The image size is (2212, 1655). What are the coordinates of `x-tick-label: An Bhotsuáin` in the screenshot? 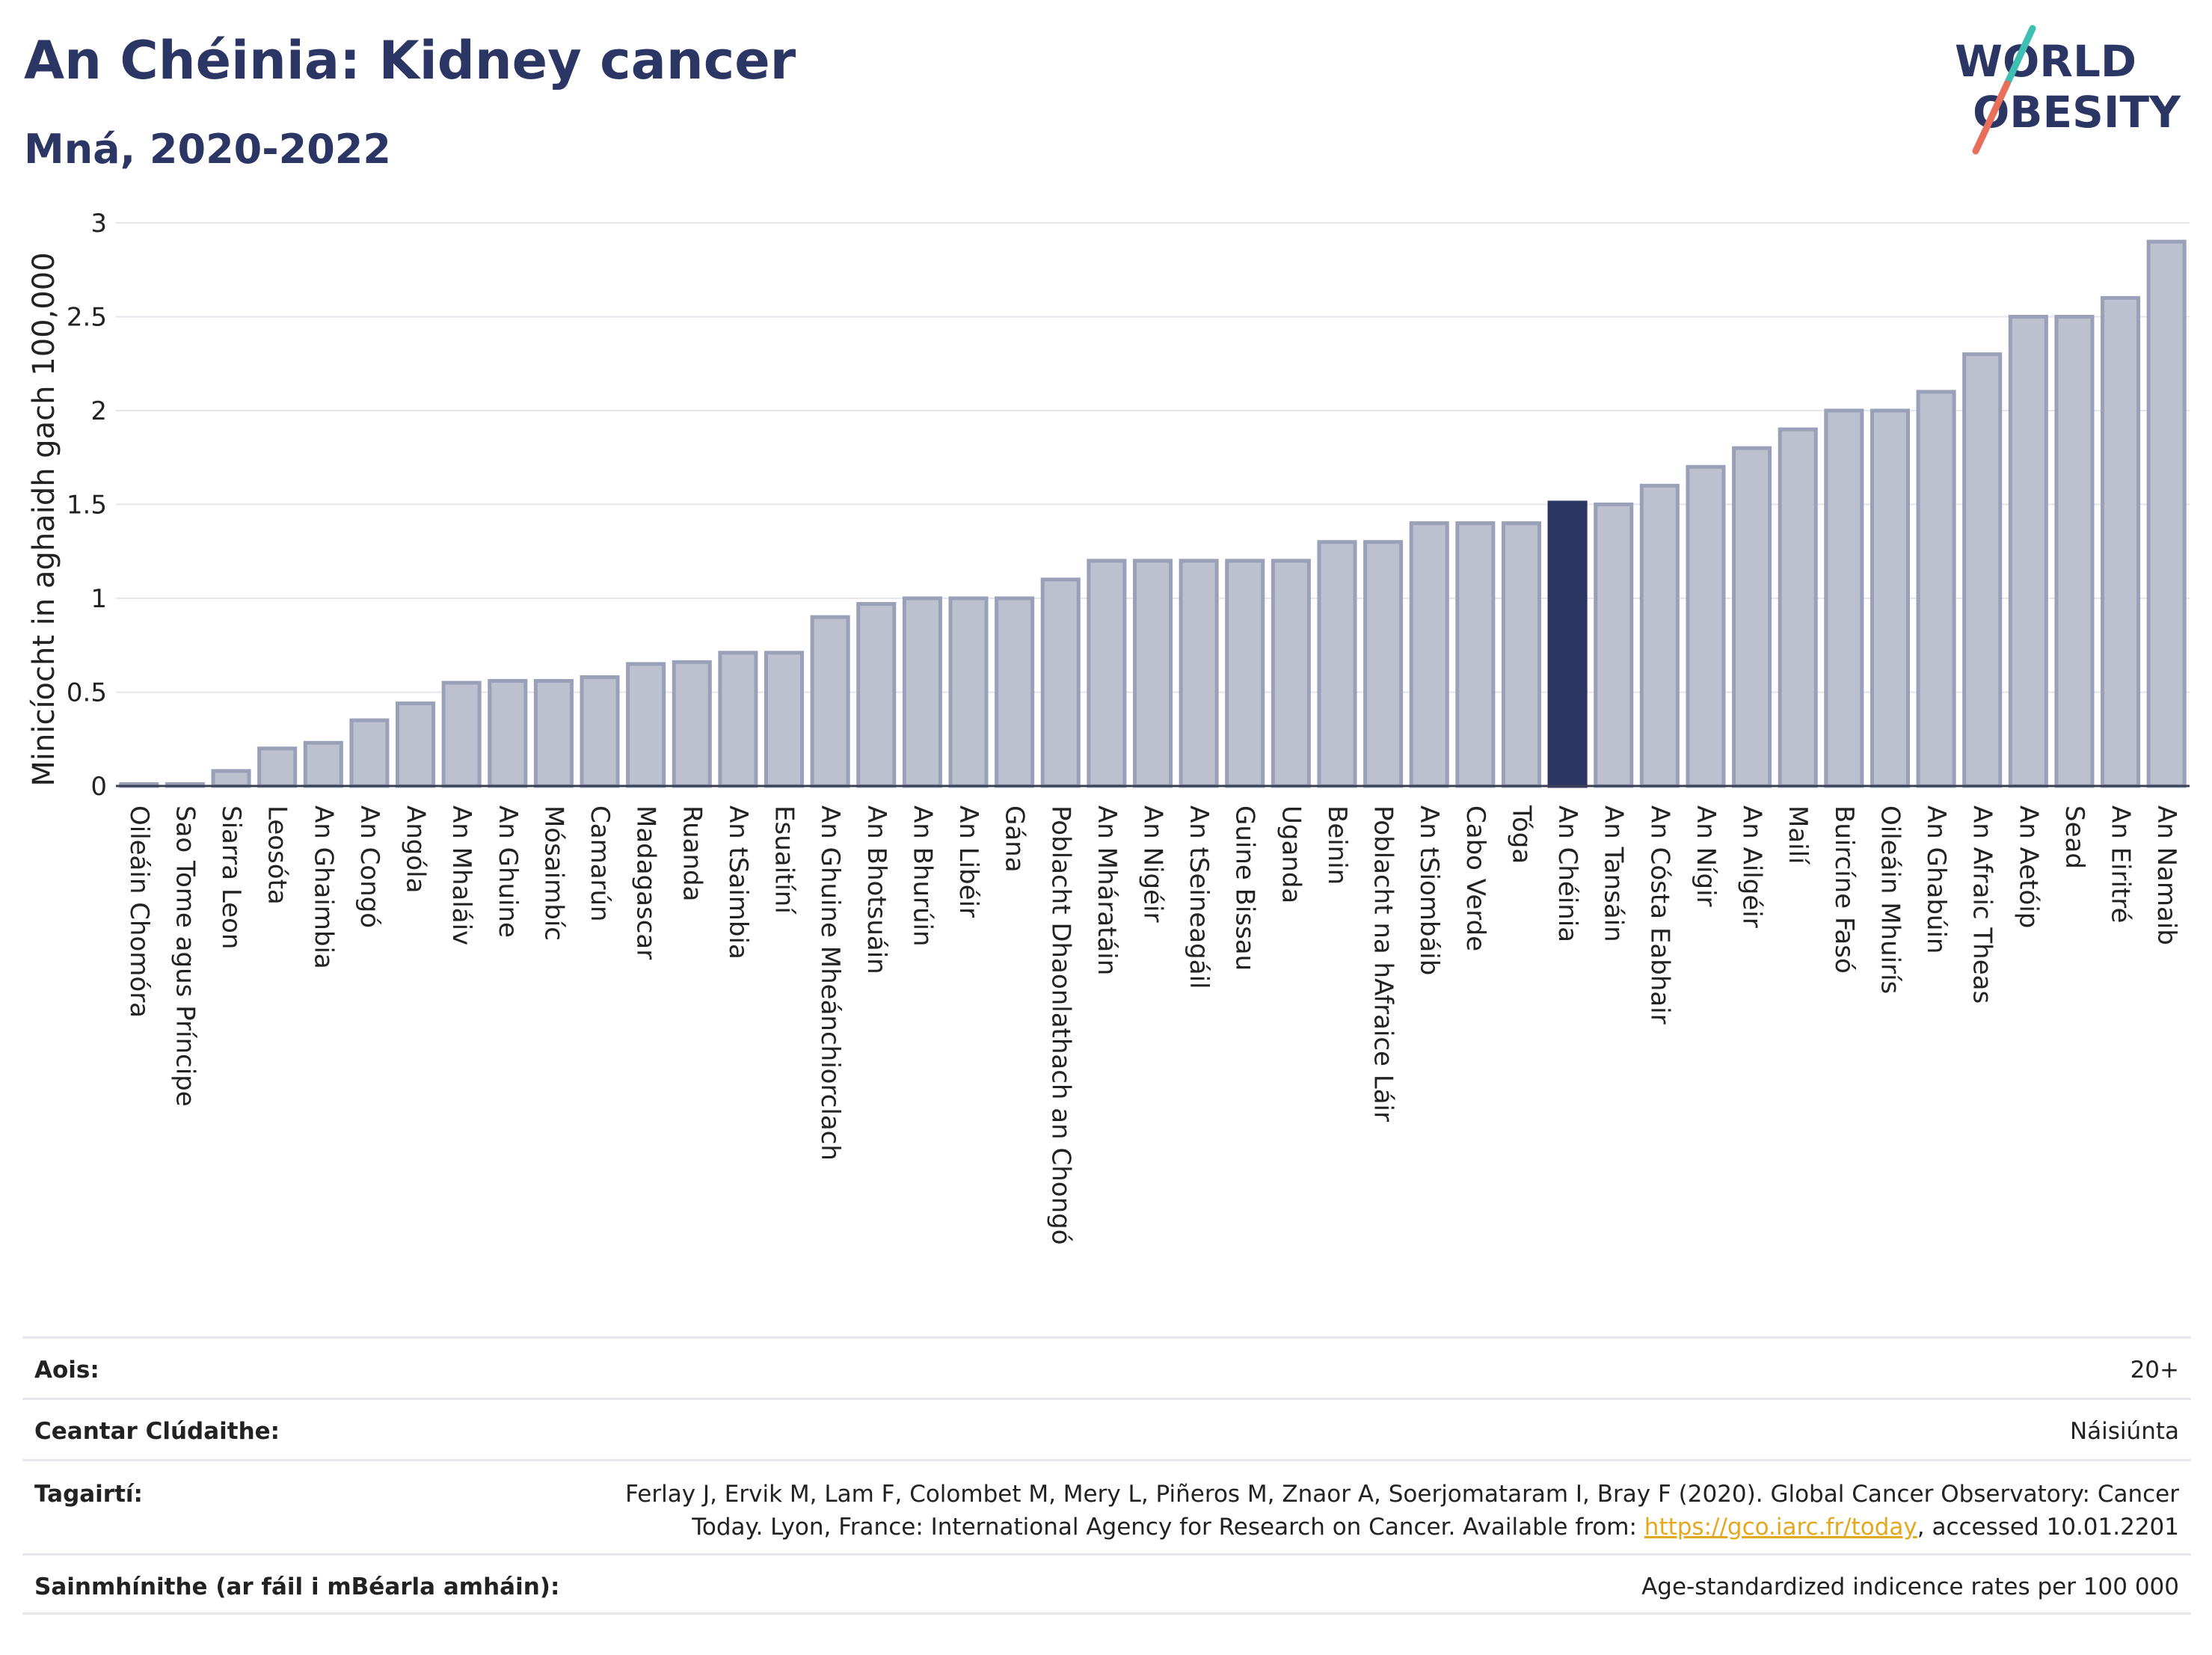 It's located at (876, 889).